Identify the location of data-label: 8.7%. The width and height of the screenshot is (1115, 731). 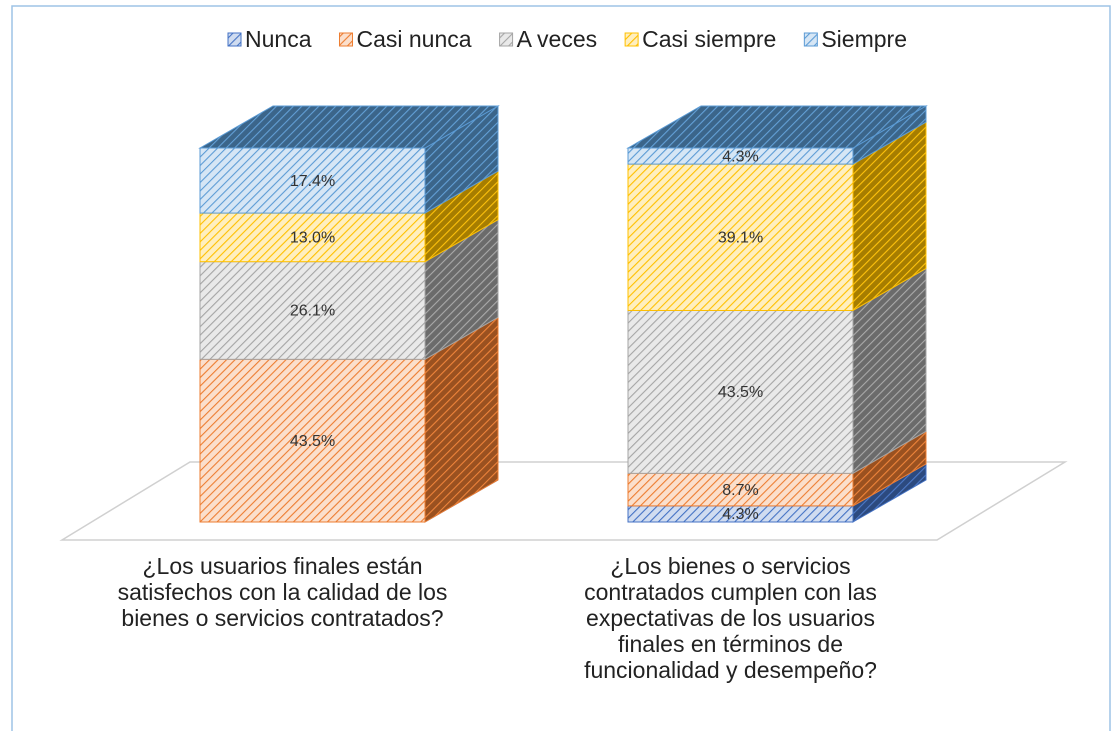
(740, 490).